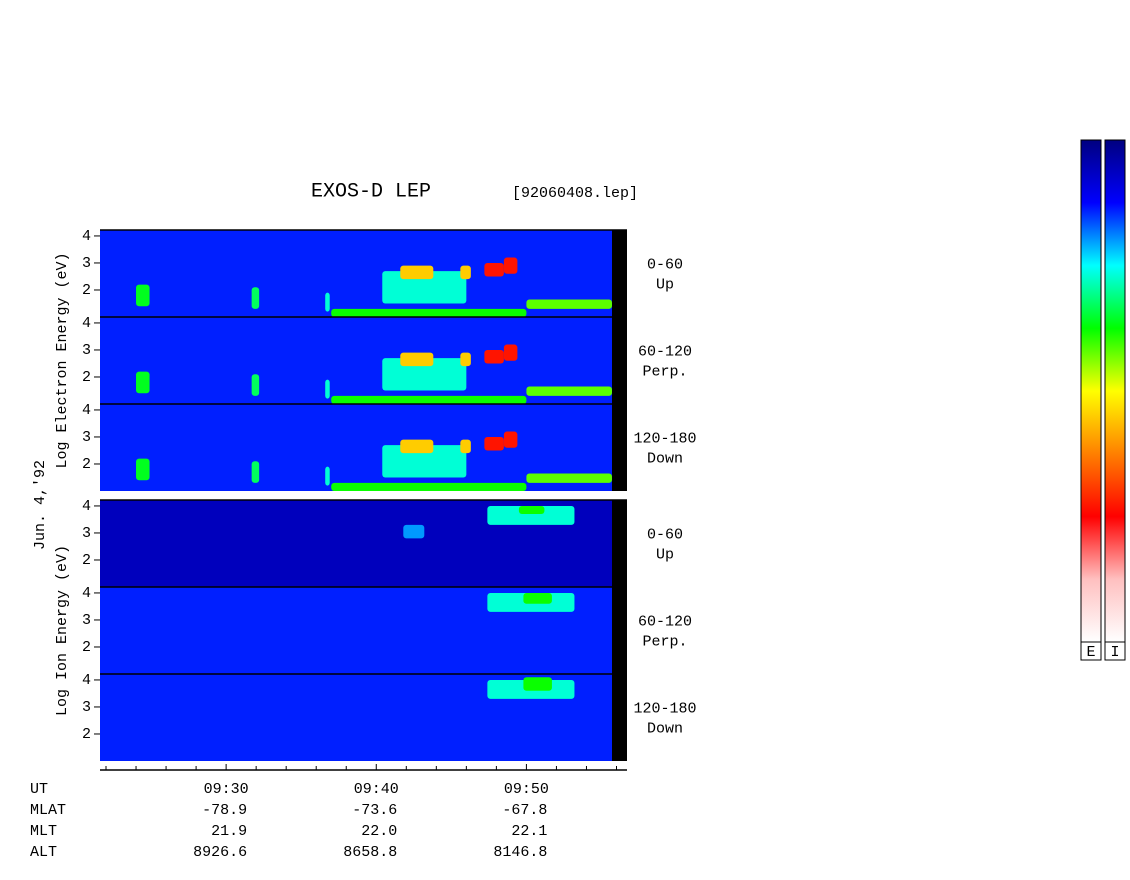 The image size is (1130, 880). What do you see at coordinates (40, 505) in the screenshot?
I see `date-label: Jun. 4,'92` at bounding box center [40, 505].